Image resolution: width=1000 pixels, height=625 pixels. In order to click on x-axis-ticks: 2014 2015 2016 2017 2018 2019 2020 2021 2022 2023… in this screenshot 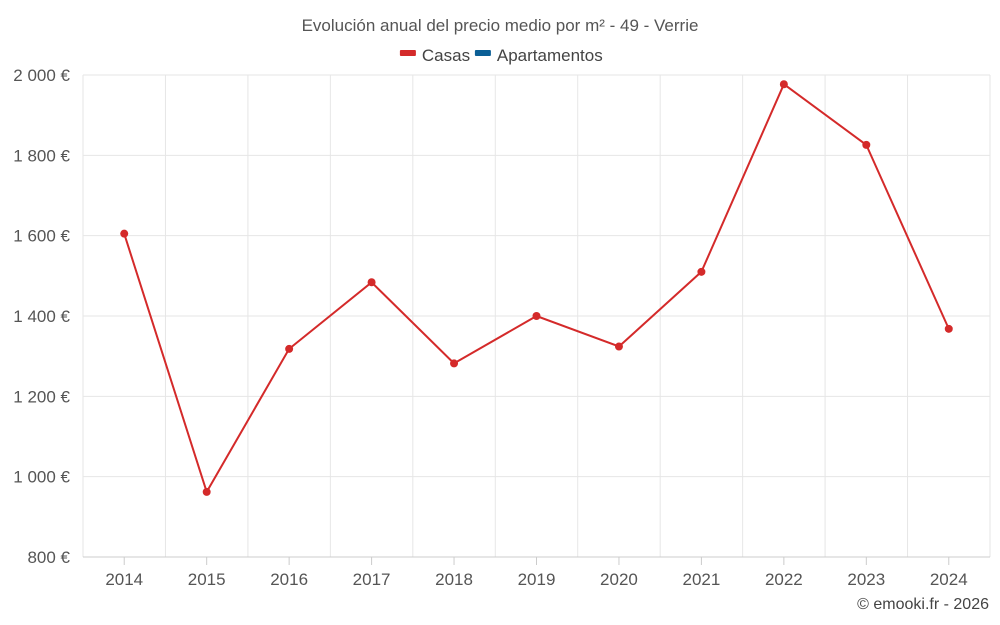, I will do `click(536, 573)`.